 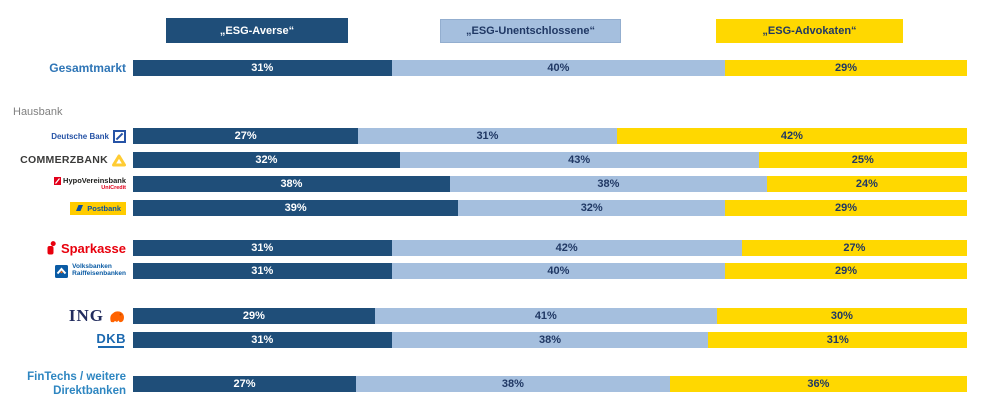 I want to click on chart-row-commerzbank: COMMERZBANK 32% 43% 25%, so click(x=495, y=160).